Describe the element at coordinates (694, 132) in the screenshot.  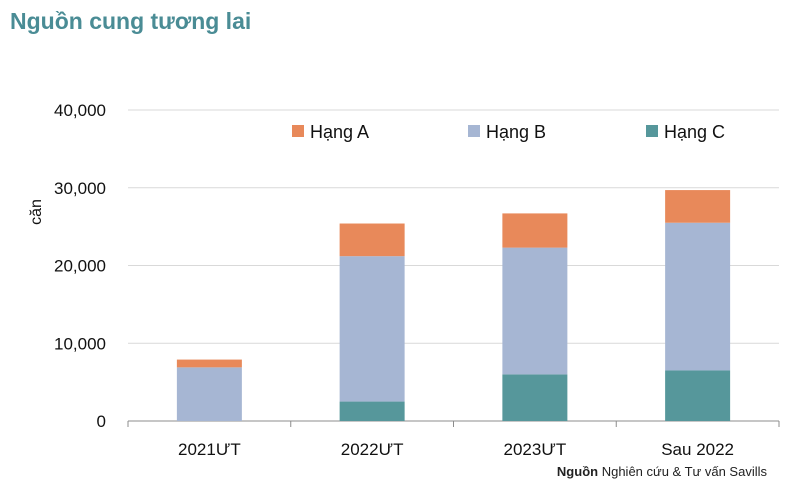
I see `legend-label: Hạng C` at that location.